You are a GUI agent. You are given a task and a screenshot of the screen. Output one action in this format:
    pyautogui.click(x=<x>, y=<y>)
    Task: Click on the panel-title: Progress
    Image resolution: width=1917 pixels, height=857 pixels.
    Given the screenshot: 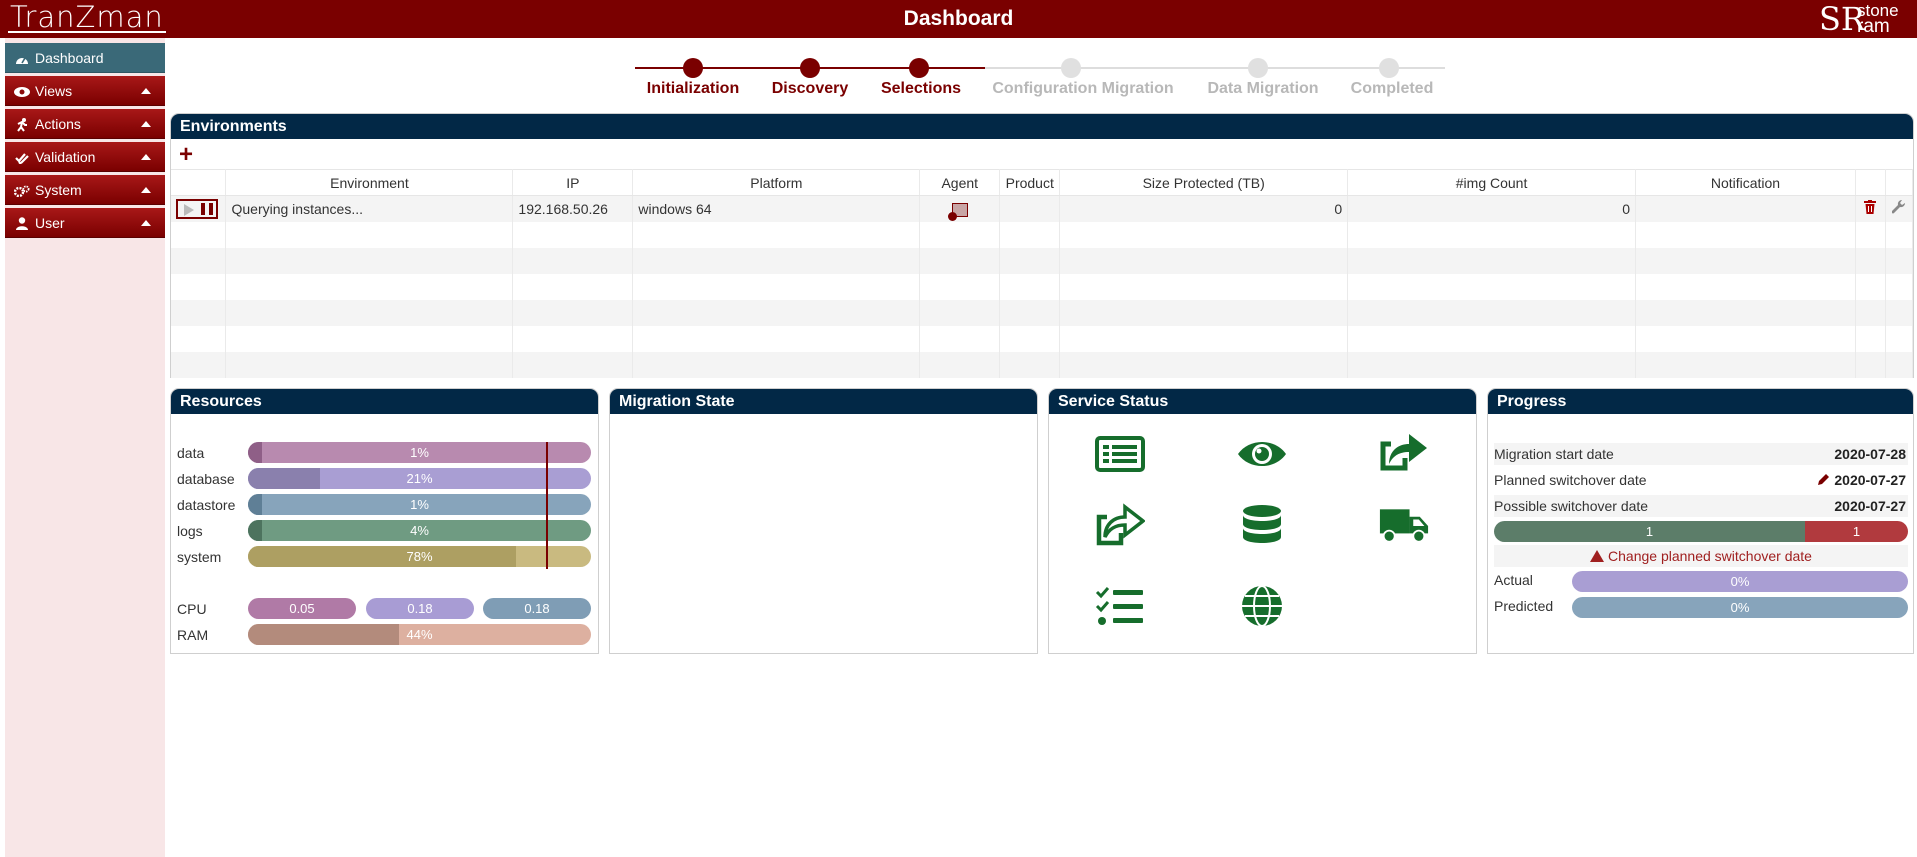 What is the action you would take?
    pyautogui.click(x=1700, y=401)
    